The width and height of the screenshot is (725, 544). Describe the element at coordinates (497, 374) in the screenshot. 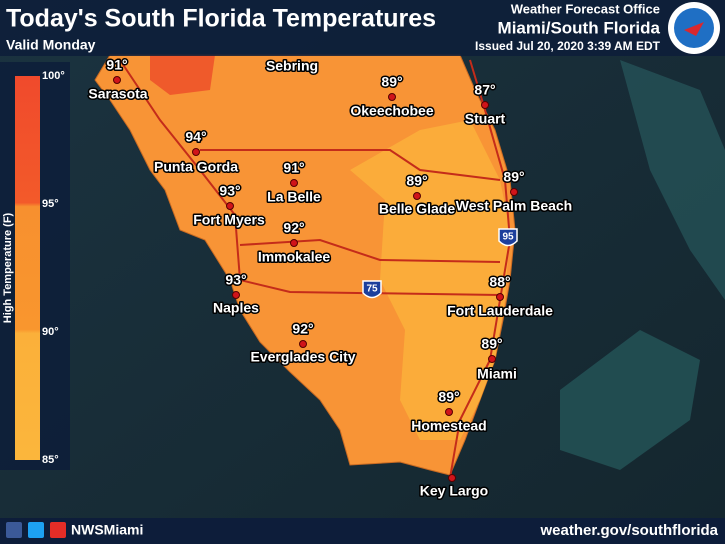

I see `city-name: Miami` at that location.